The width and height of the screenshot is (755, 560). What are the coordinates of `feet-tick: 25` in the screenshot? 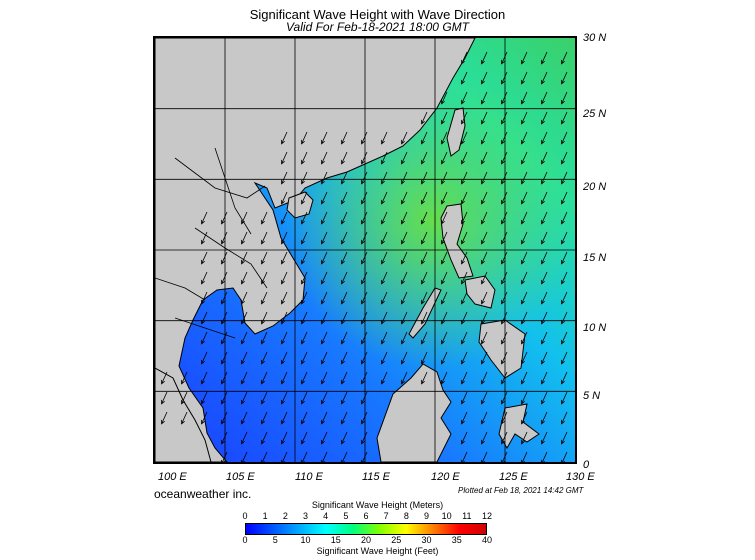 It's located at (396, 540).